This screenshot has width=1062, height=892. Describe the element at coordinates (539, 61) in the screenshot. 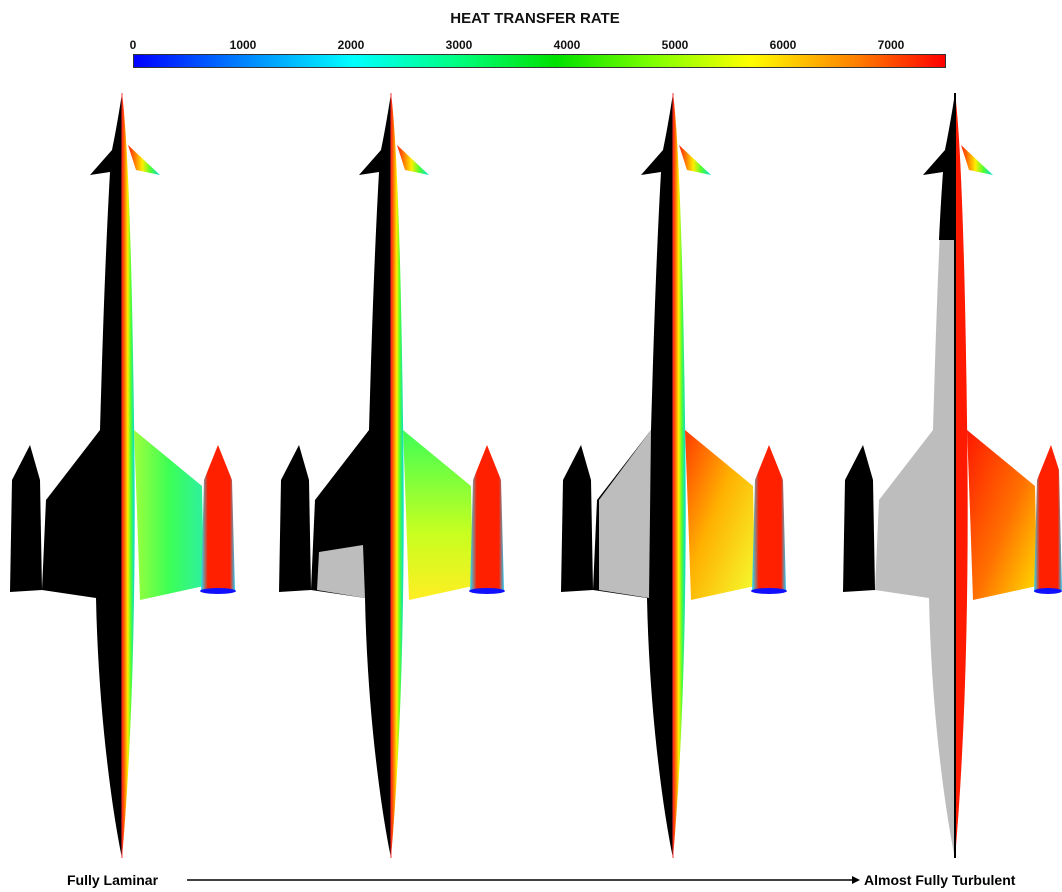

I see `colorbar` at that location.